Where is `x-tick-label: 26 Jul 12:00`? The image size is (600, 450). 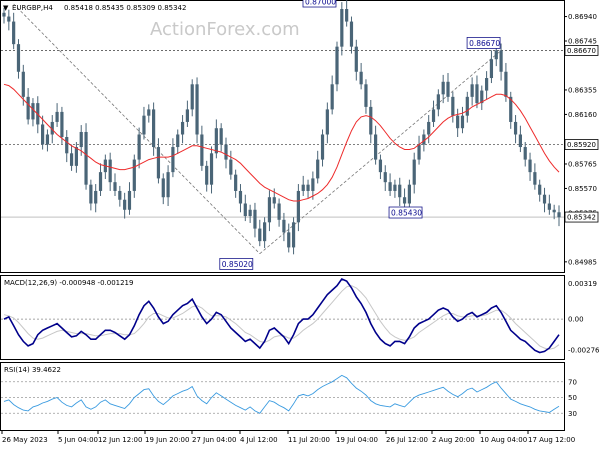 x-tick-label: 26 Jul 12:00 is located at coordinates (407, 440).